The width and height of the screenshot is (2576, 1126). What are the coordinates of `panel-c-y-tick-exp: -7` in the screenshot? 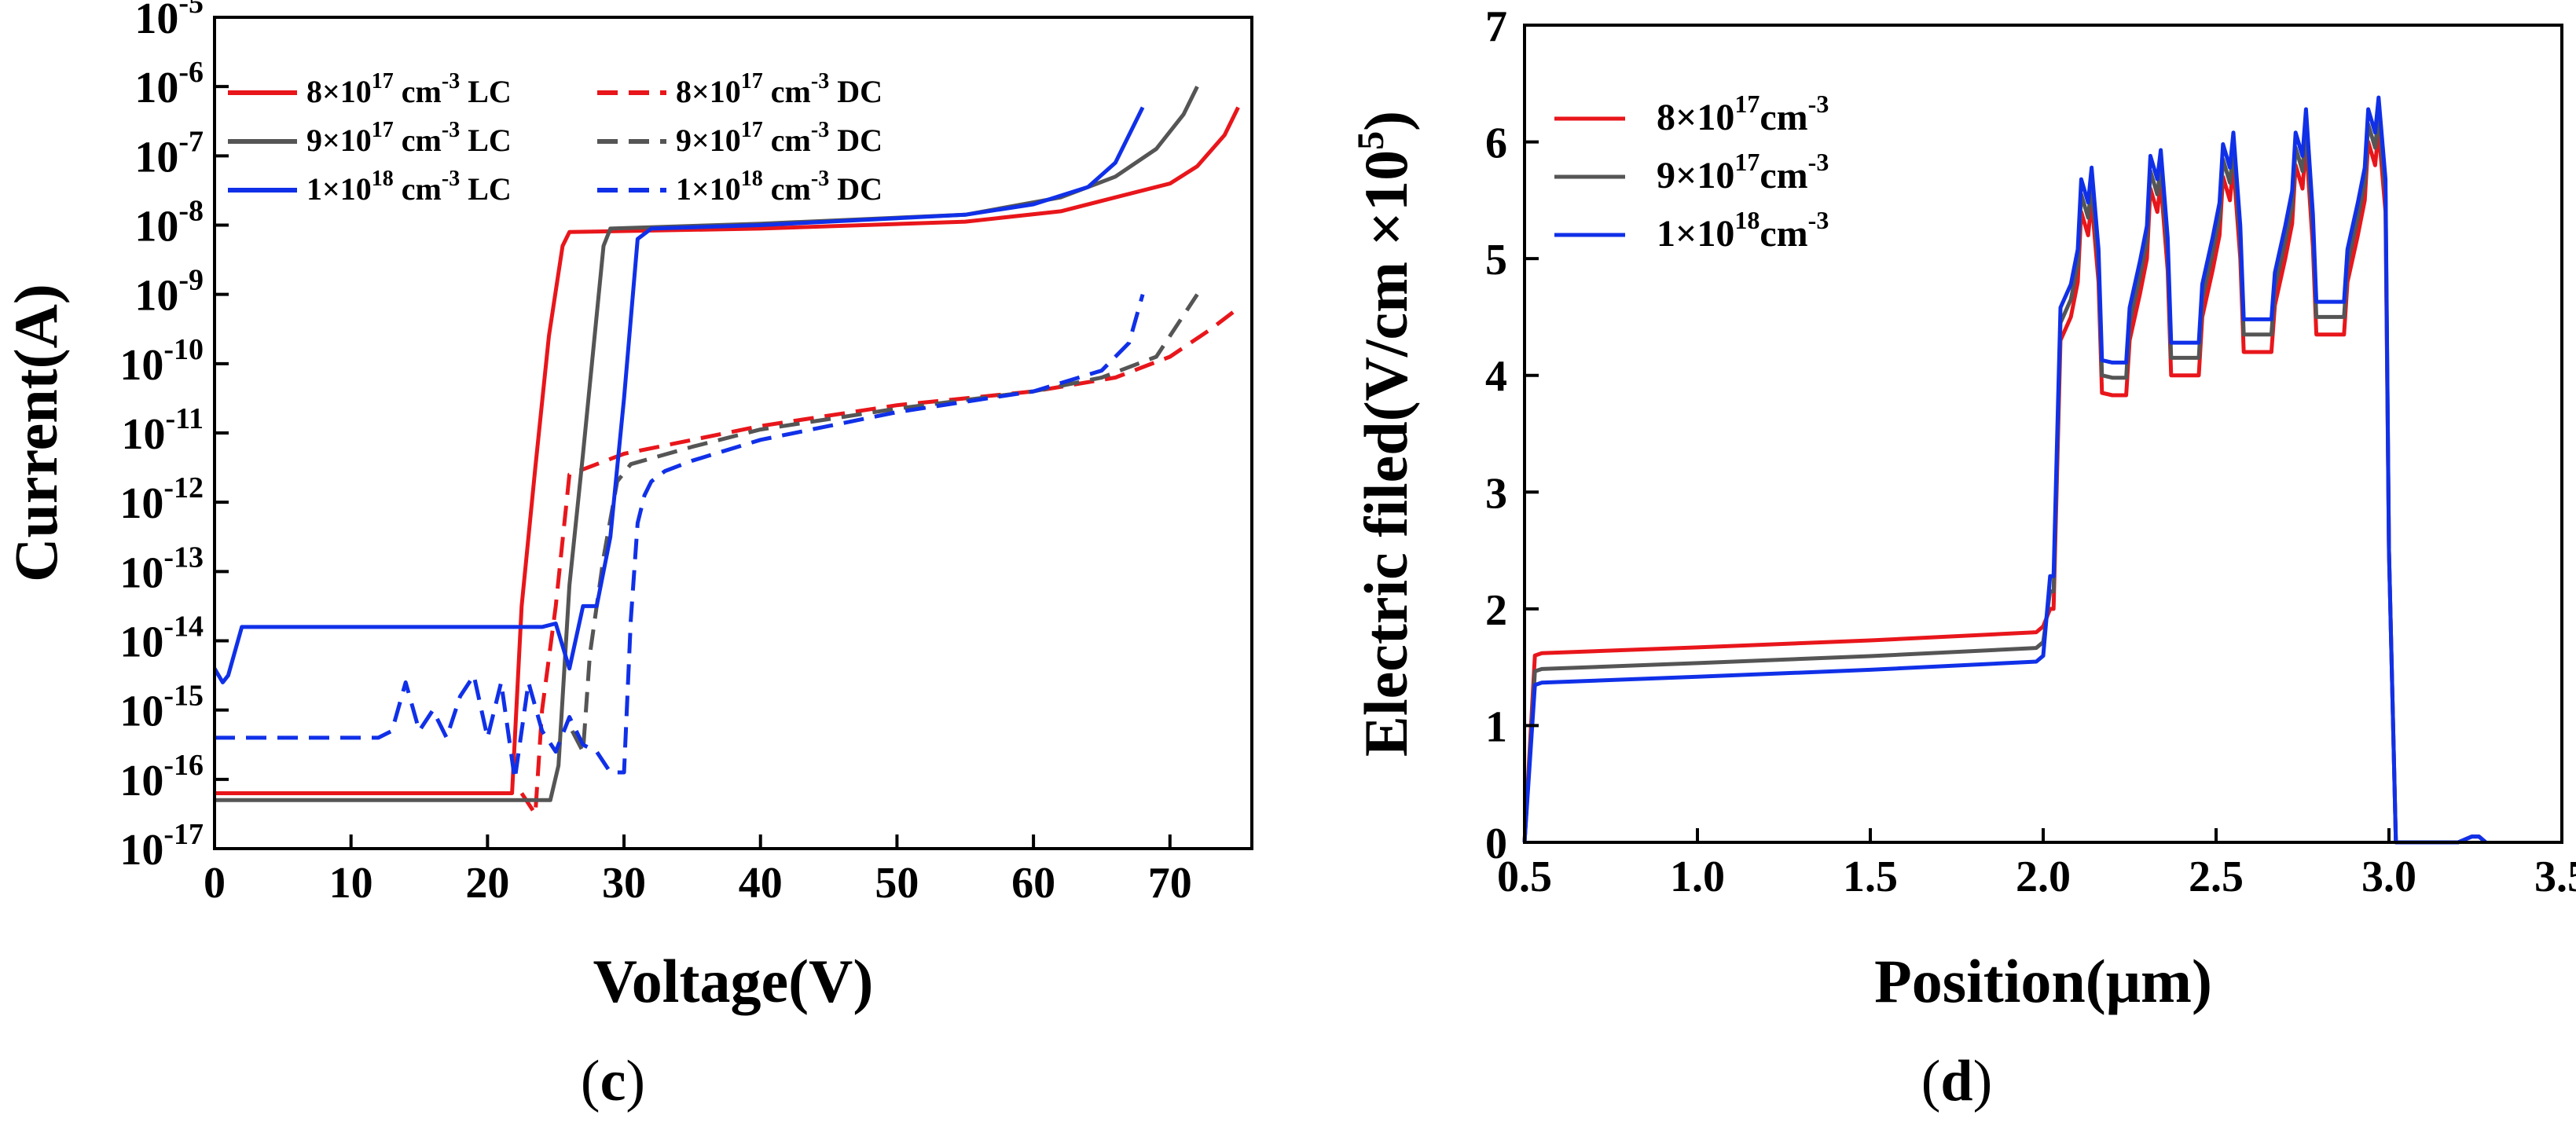 It's located at (191, 142).